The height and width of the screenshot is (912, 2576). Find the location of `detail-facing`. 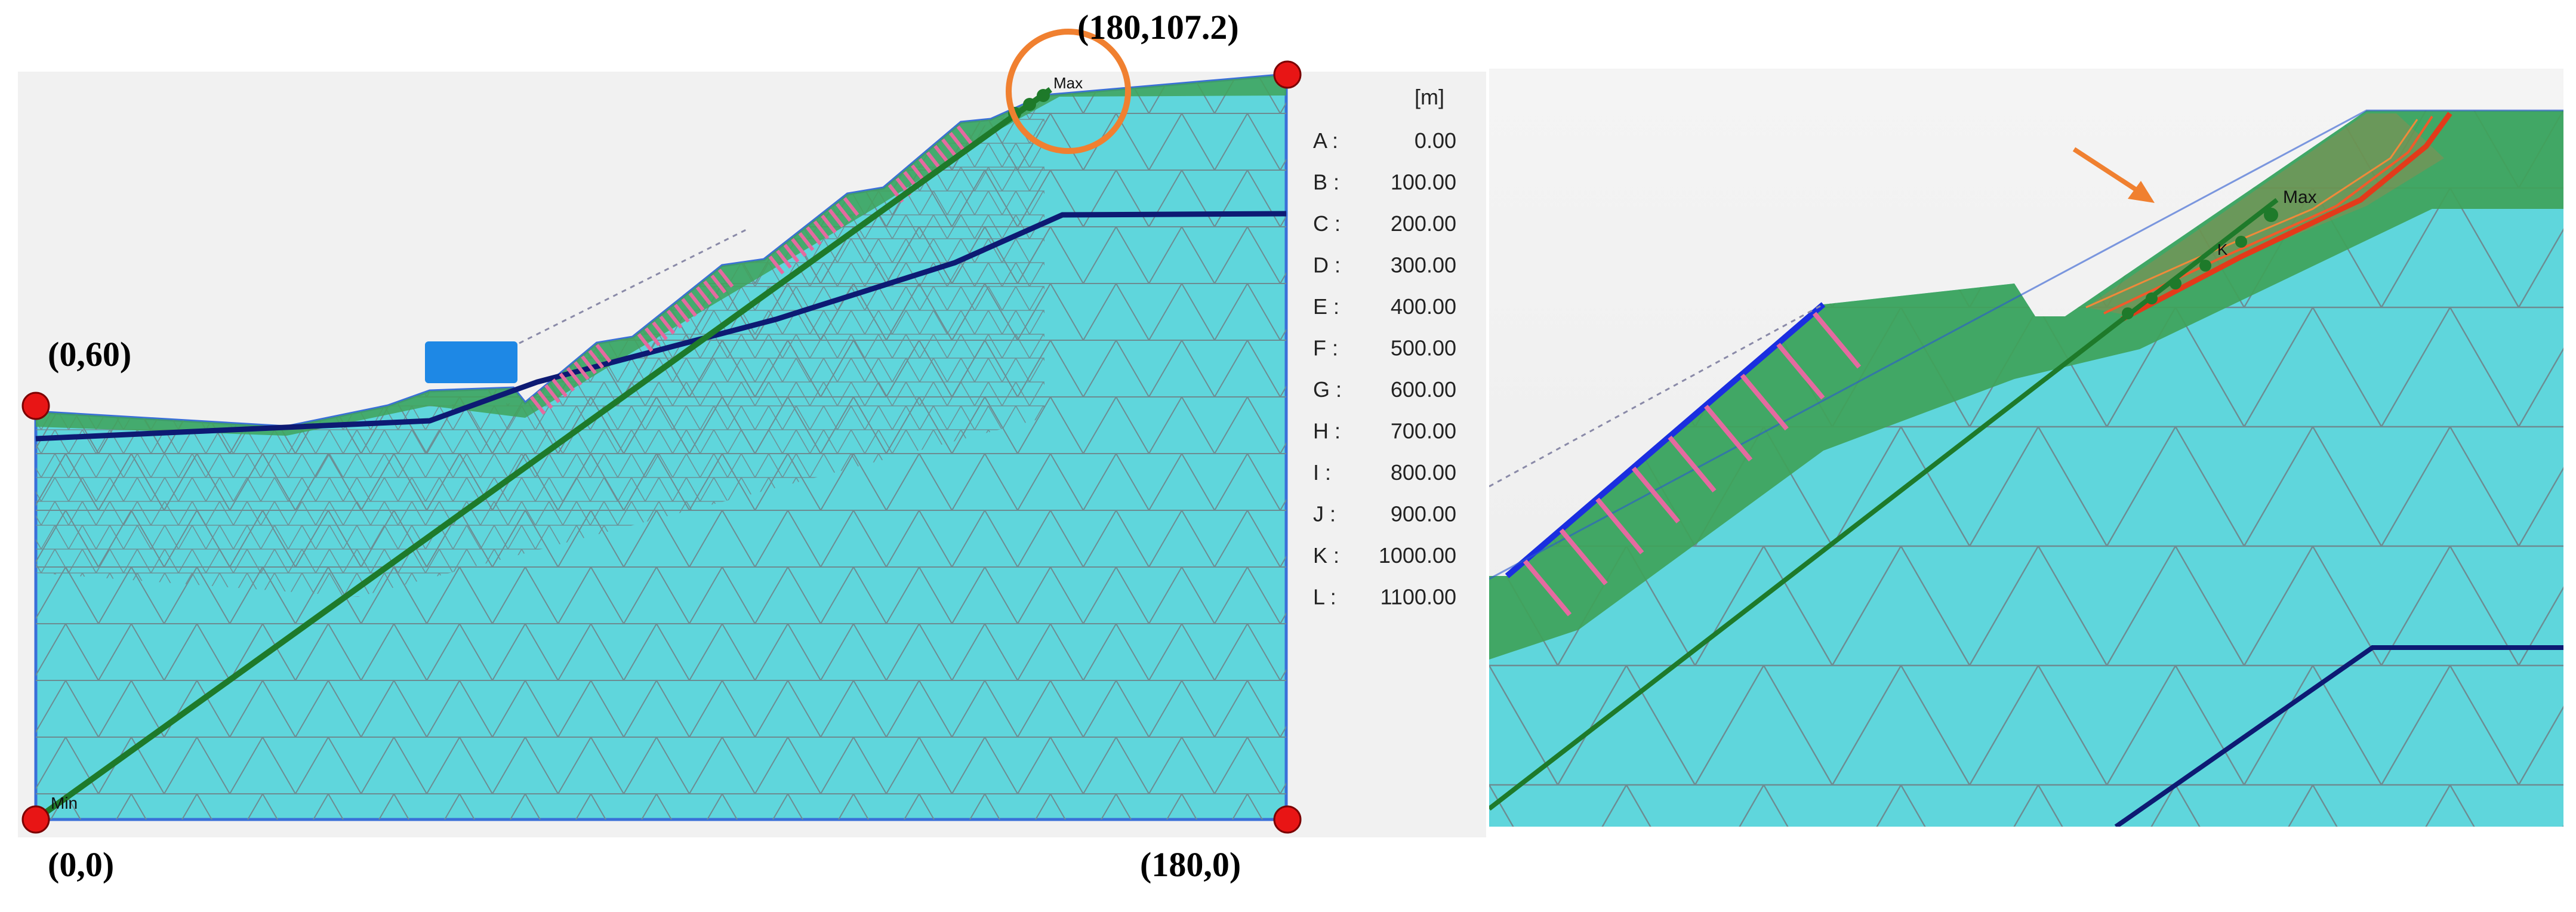

detail-facing is located at coordinates (1665, 440).